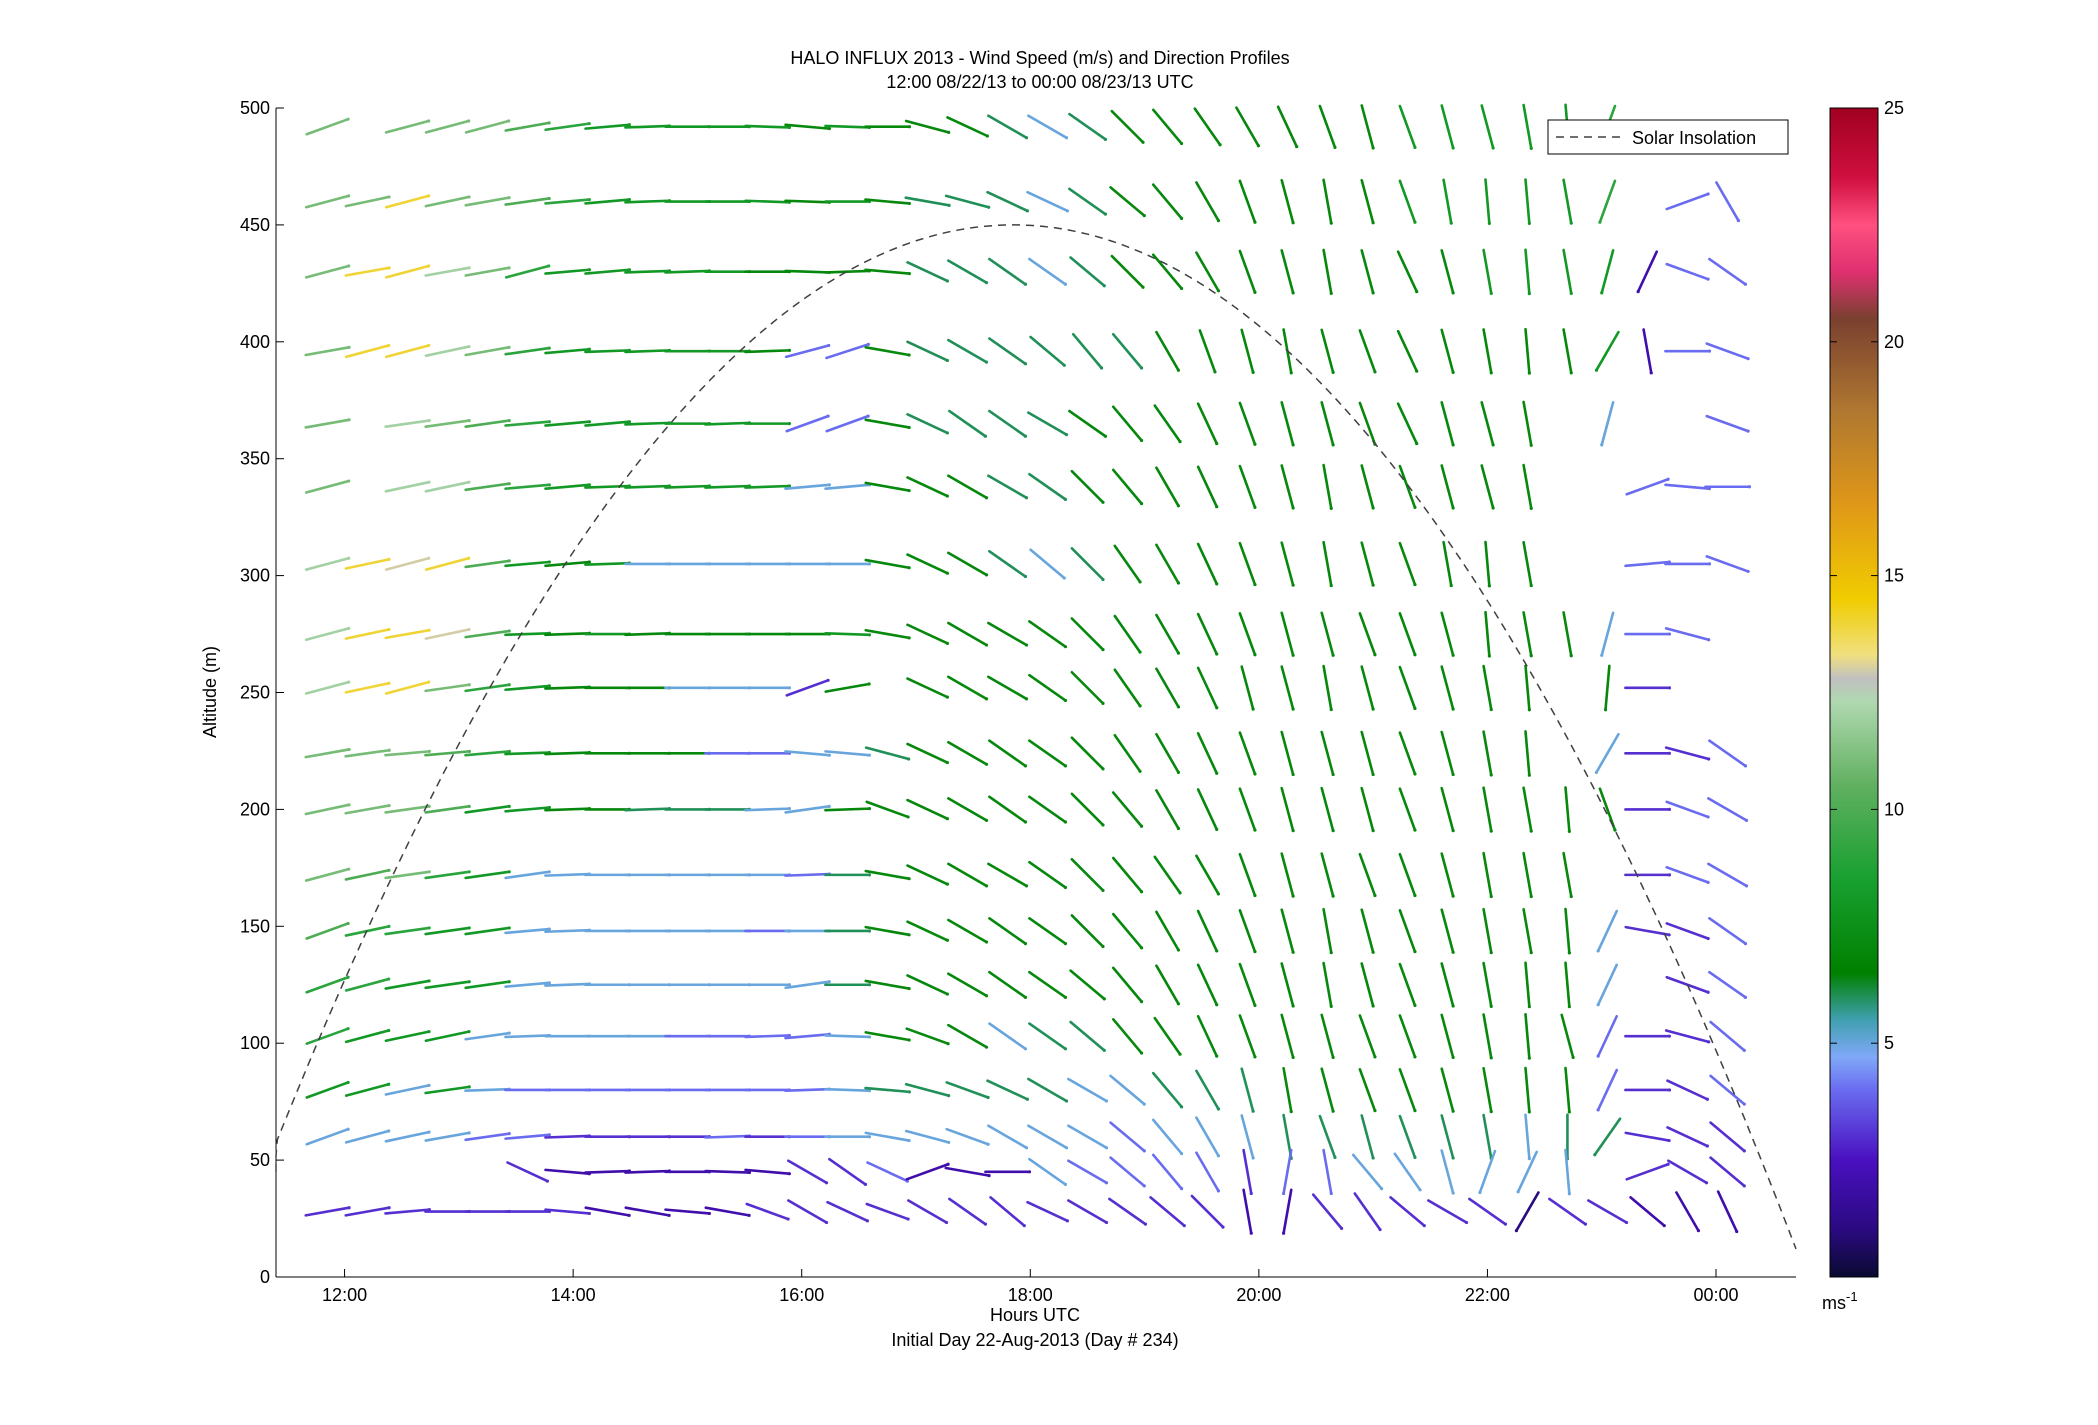  I want to click on y-tick-label: 300, so click(255, 576).